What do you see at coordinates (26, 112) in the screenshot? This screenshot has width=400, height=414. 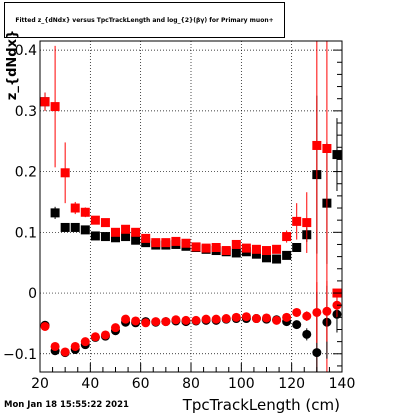 I see `y-tick-label: 0.3` at bounding box center [26, 112].